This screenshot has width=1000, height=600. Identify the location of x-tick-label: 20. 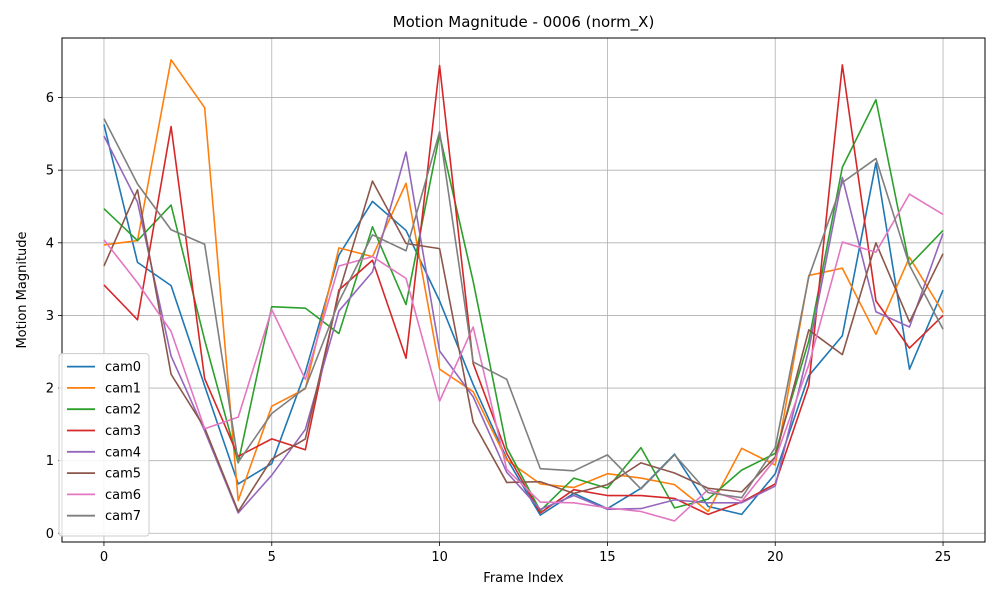
(775, 557).